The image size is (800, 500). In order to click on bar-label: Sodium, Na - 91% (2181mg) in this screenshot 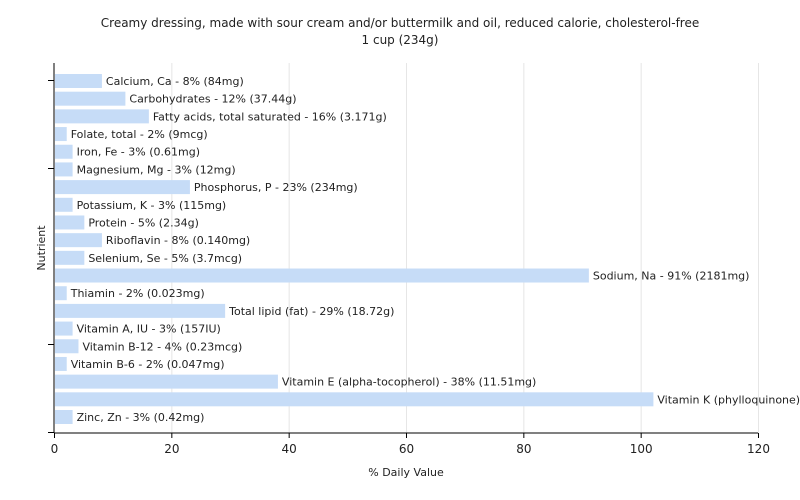, I will do `click(671, 276)`.